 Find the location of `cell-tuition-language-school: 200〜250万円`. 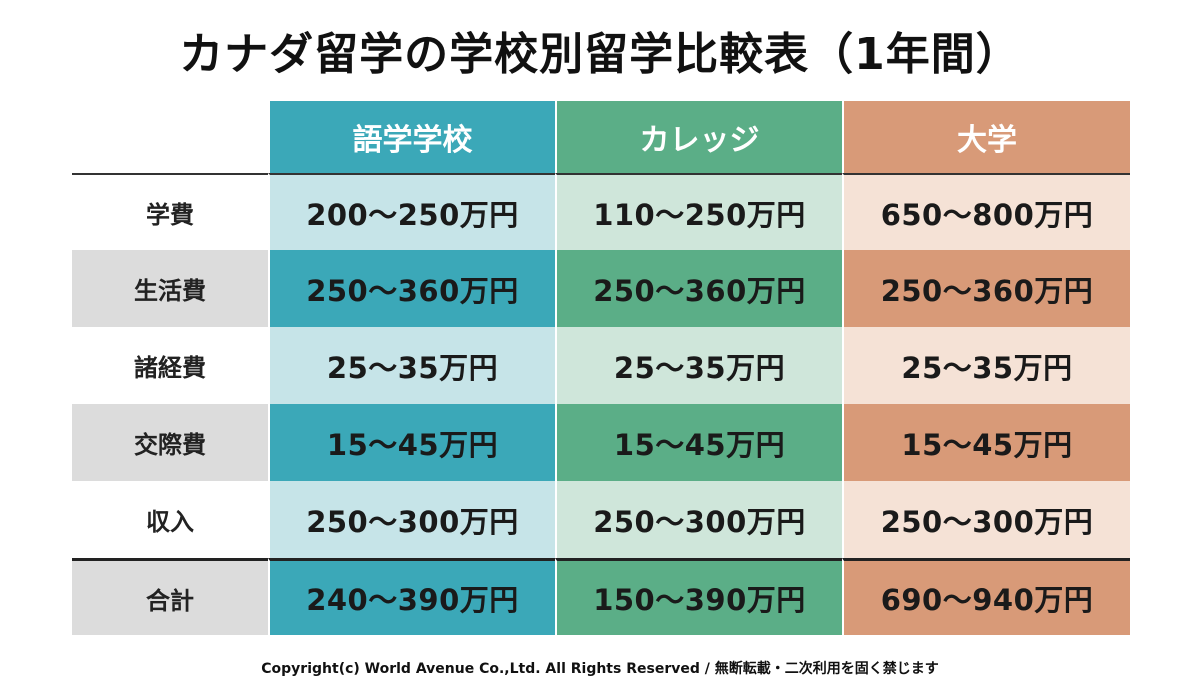

cell-tuition-language-school: 200〜250万円 is located at coordinates (411, 211).